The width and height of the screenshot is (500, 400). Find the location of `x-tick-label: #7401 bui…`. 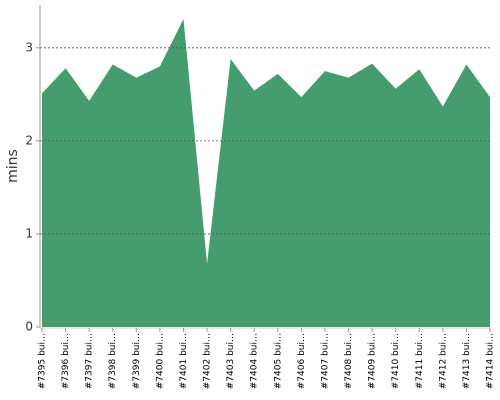

x-tick-label: #7401 bui… is located at coordinates (184, 361).